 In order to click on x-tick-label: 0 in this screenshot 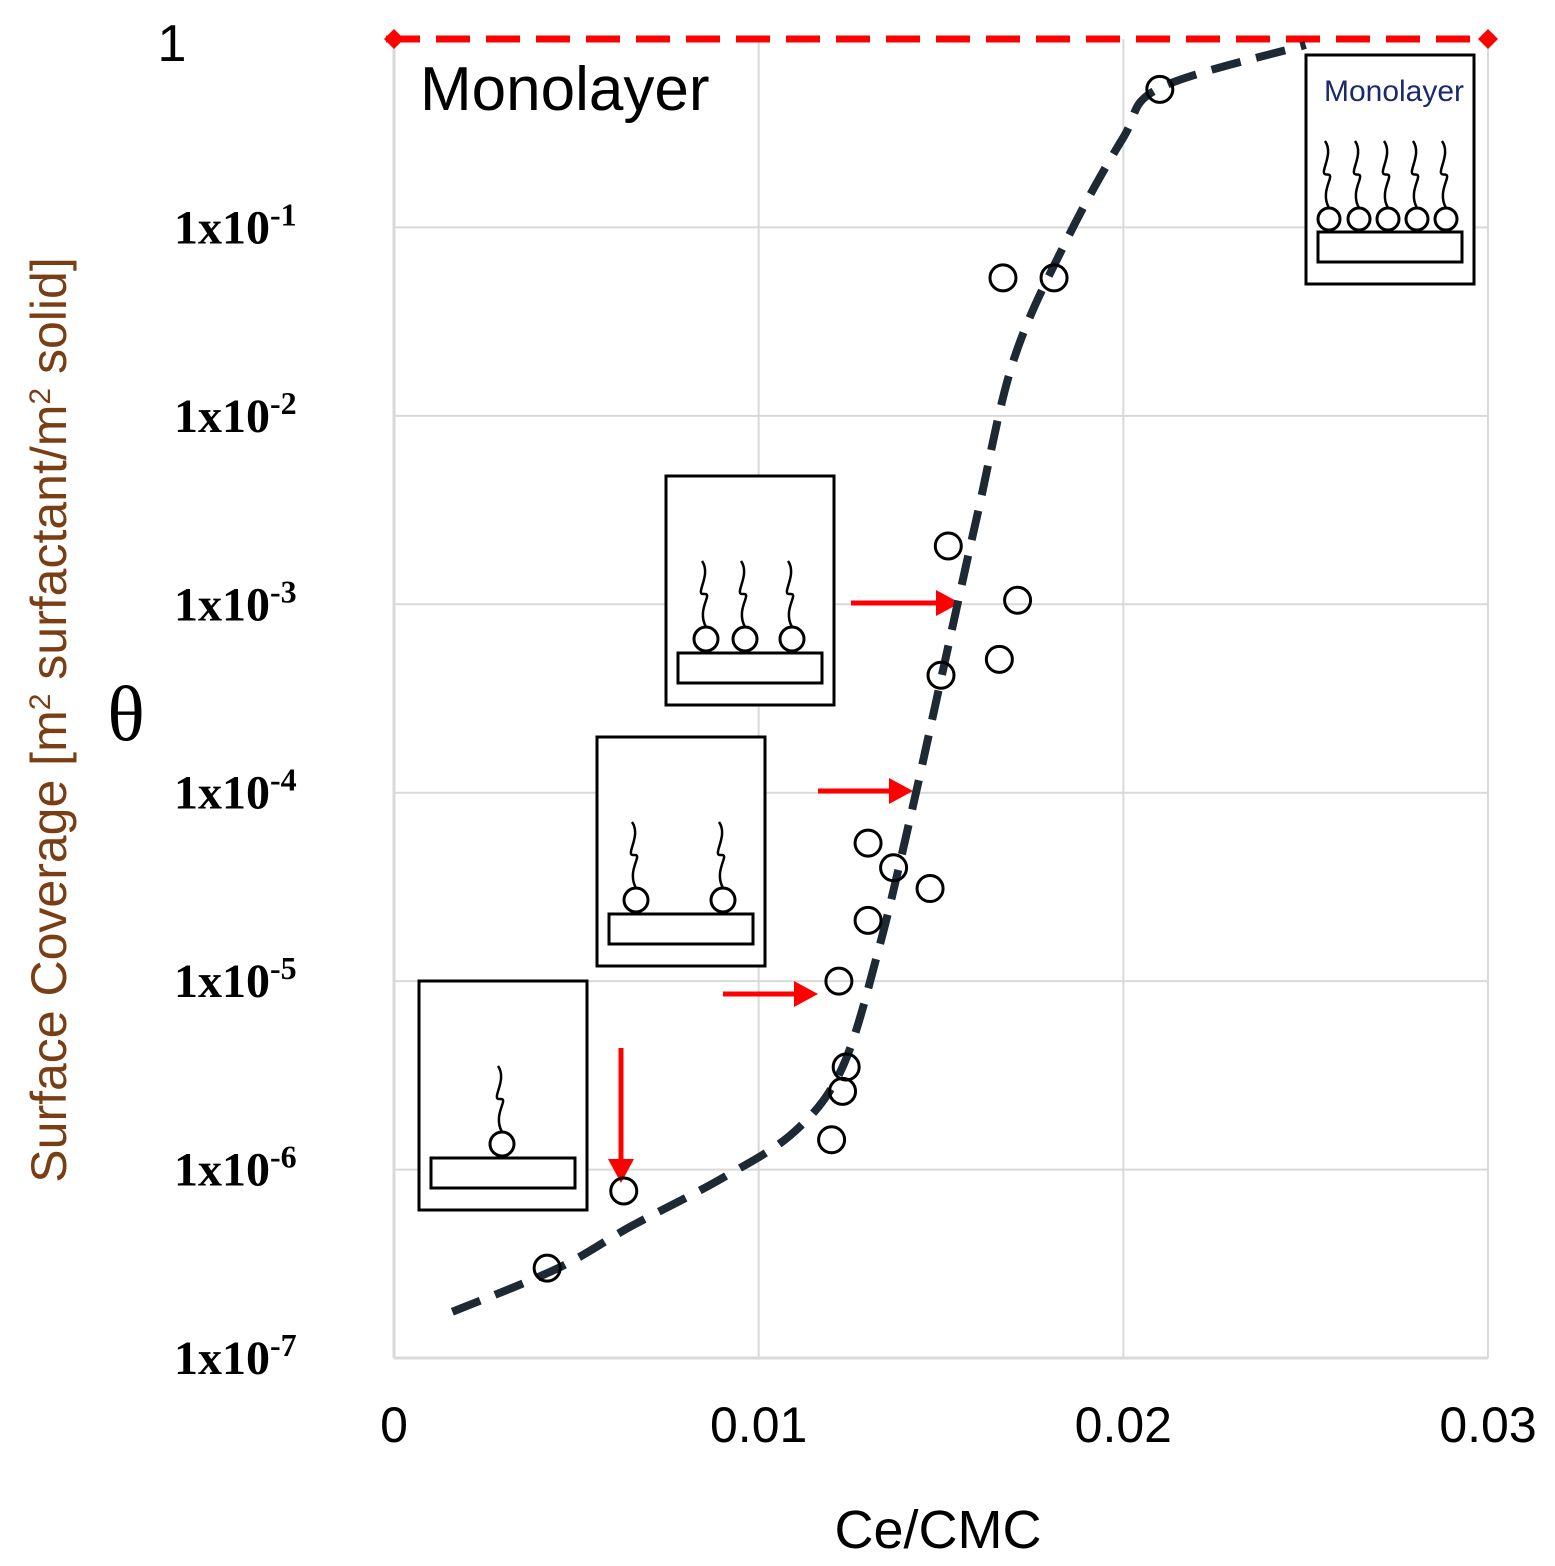, I will do `click(394, 1425)`.